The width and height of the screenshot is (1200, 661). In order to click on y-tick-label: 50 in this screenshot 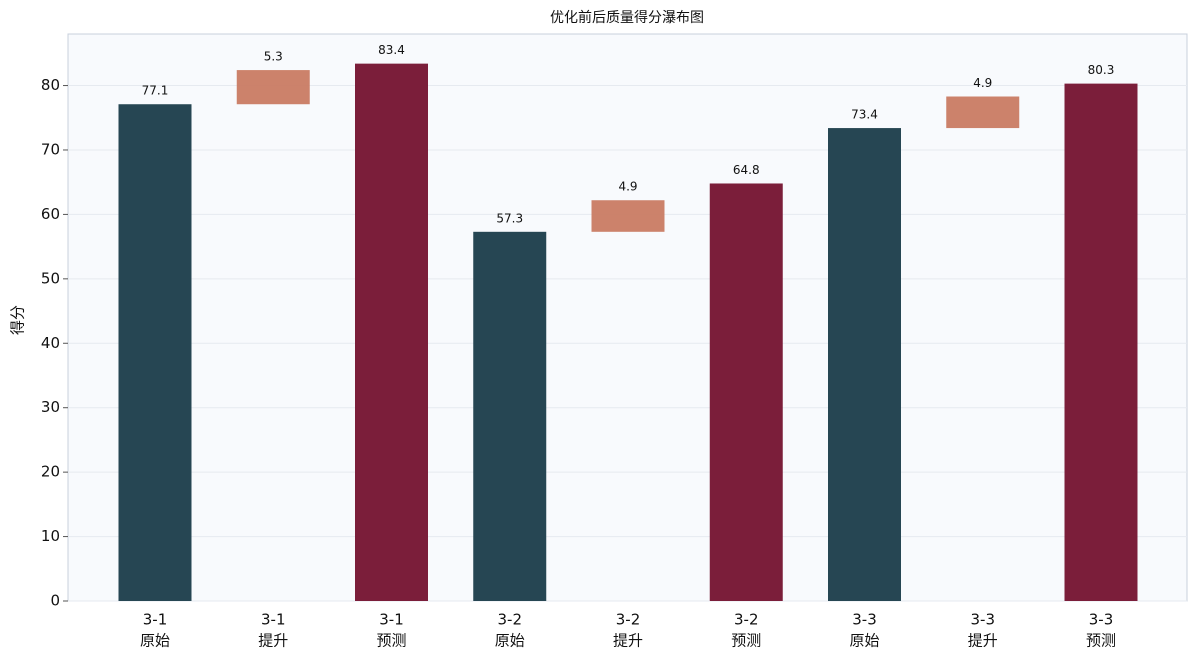, I will do `click(50, 278)`.